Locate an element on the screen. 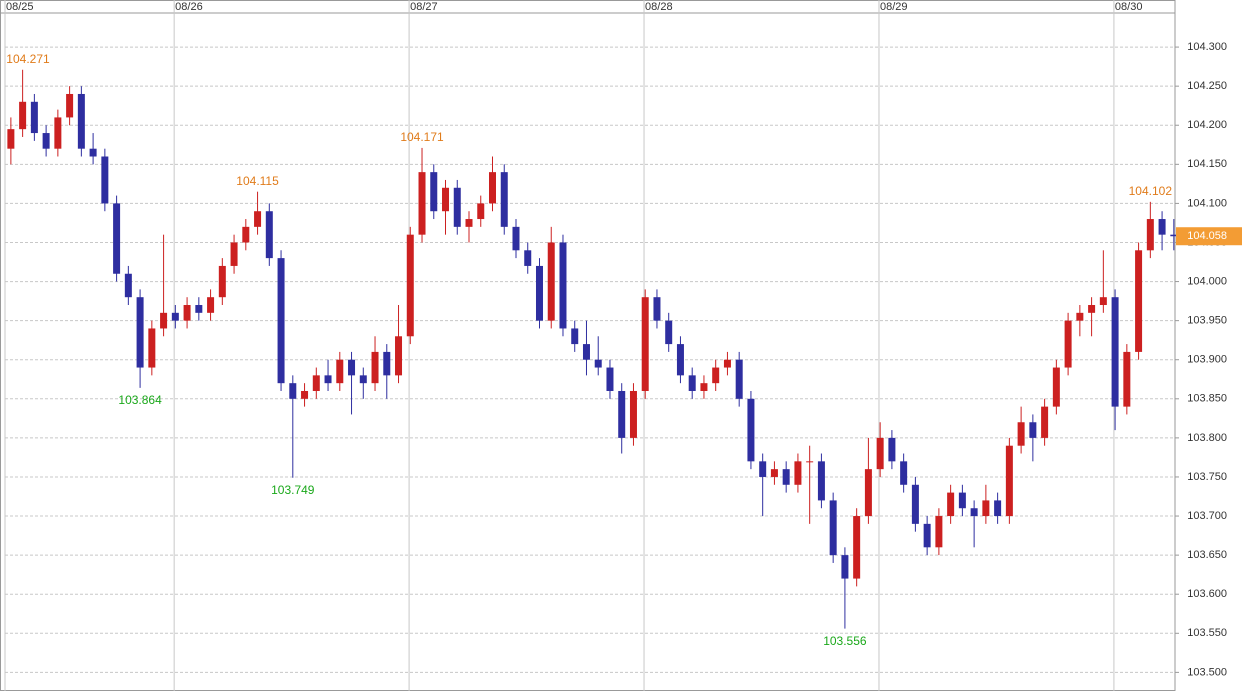 Image resolution: width=1242 pixels, height=696 pixels. high-label: 104.102 is located at coordinates (1151, 191).